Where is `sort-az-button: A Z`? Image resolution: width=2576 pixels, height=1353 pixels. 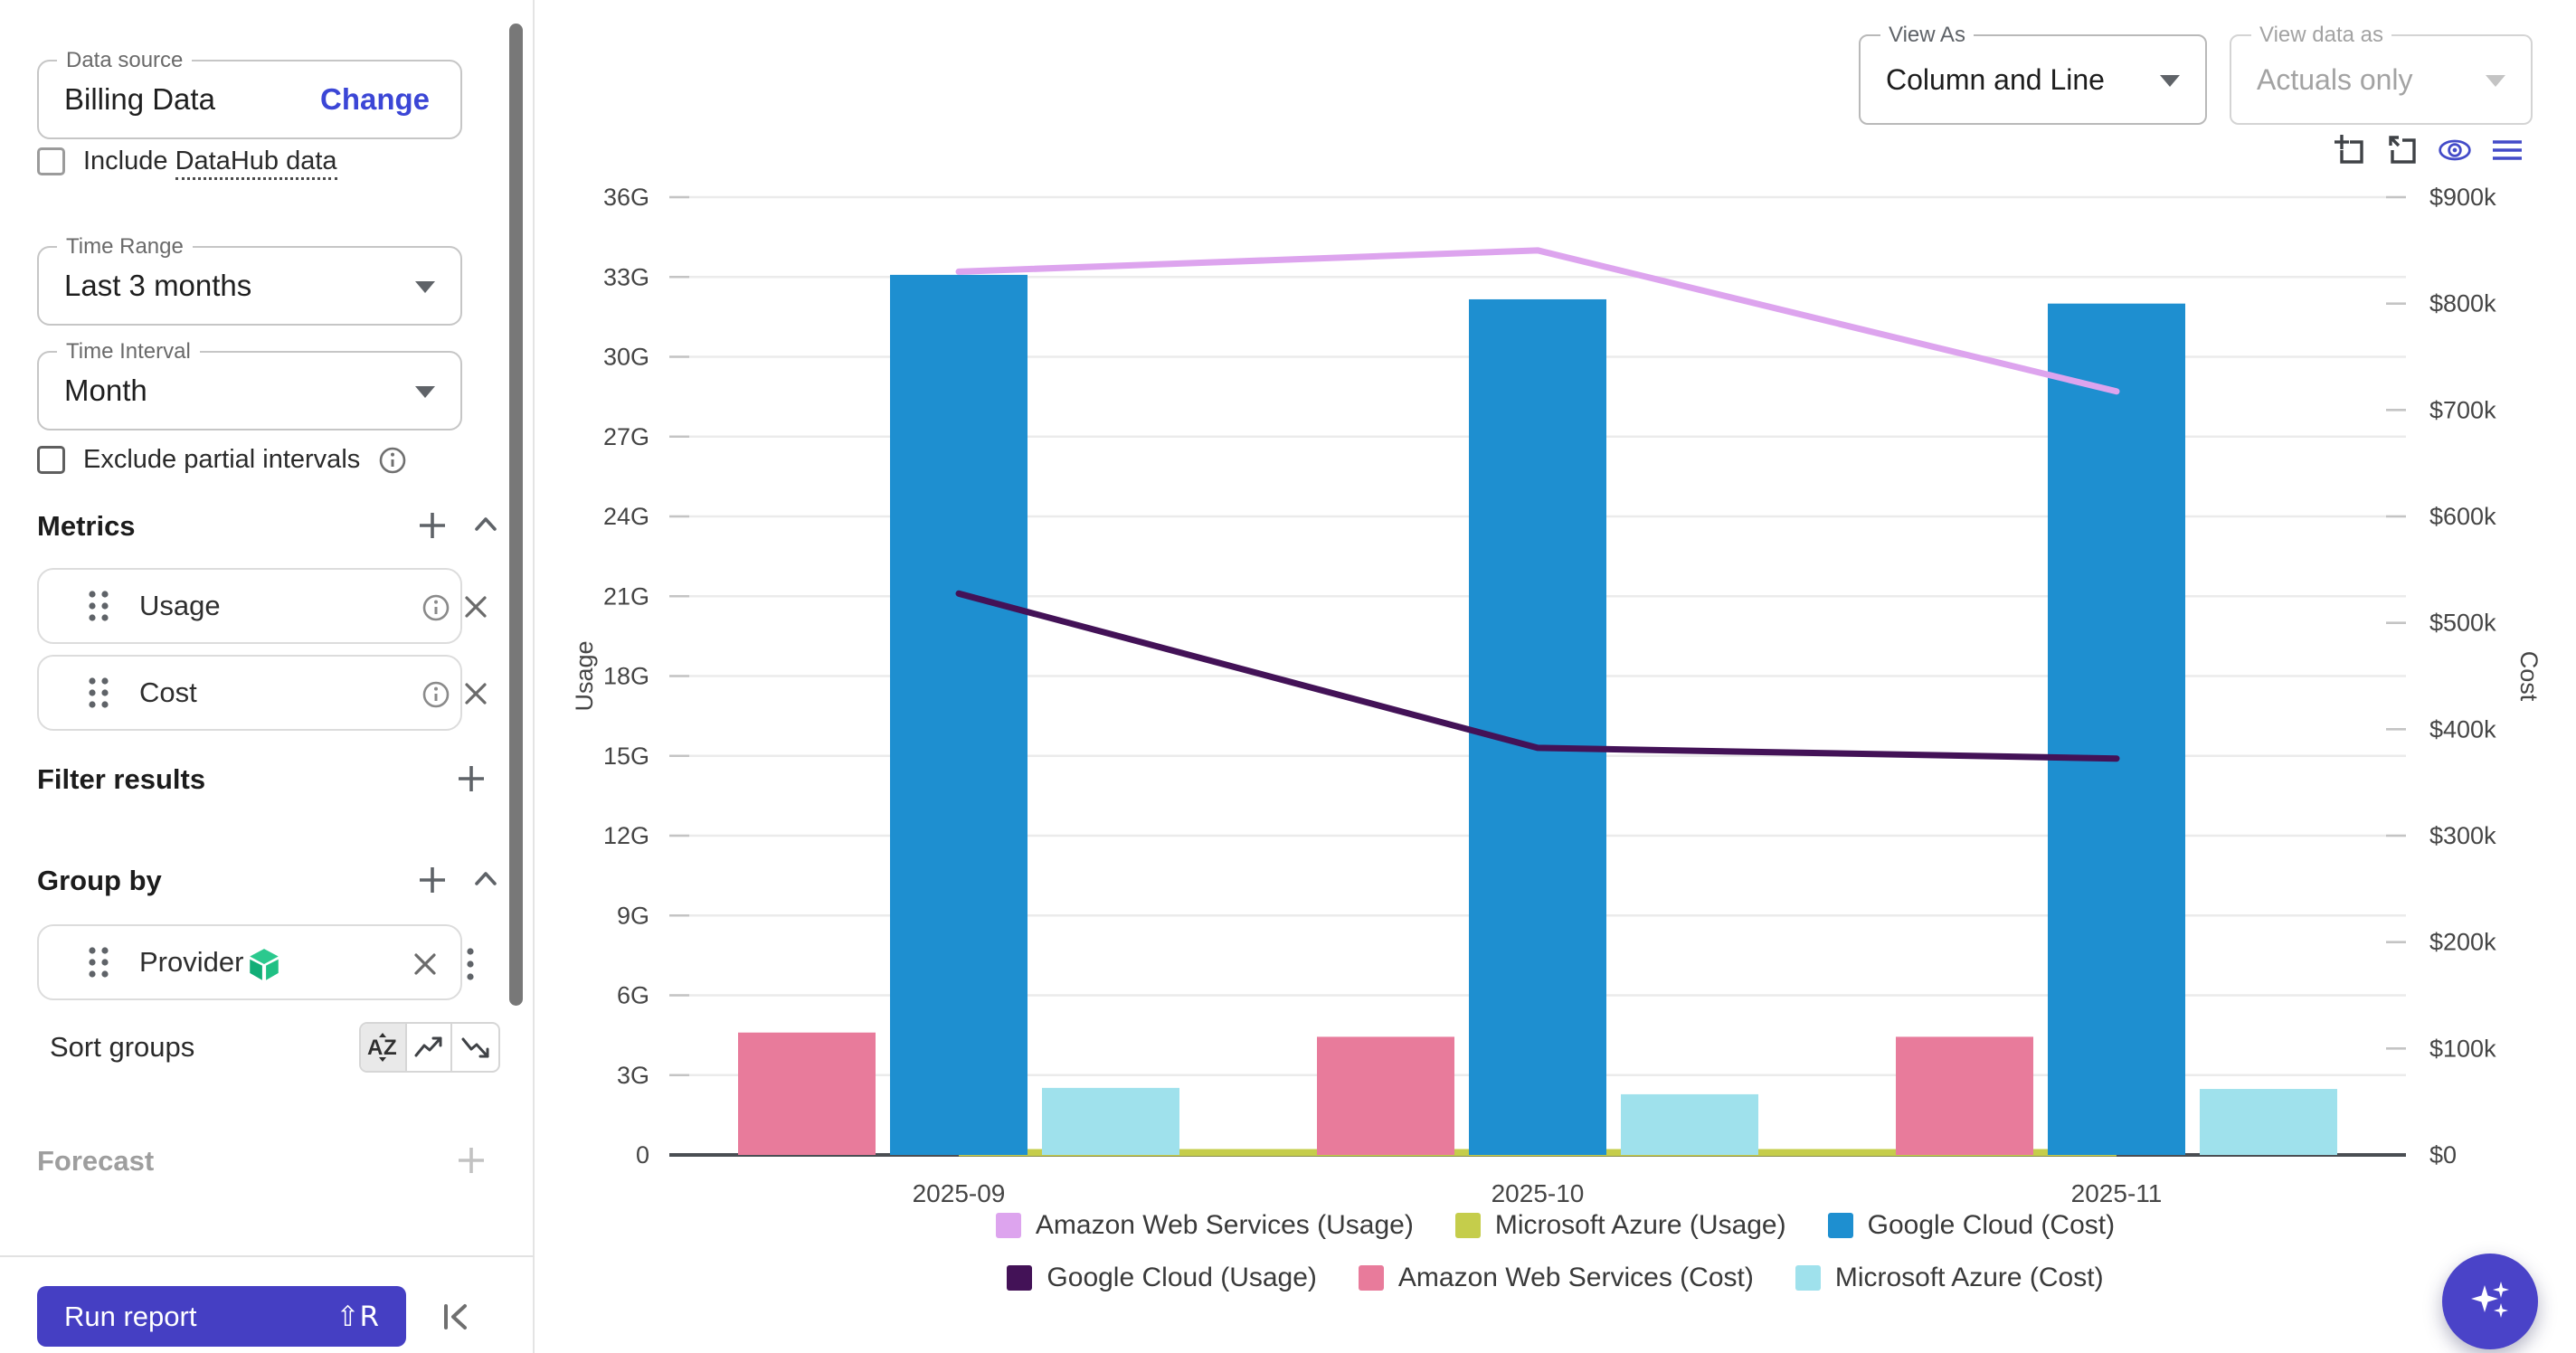 sort-az-button: A Z is located at coordinates (384, 1047).